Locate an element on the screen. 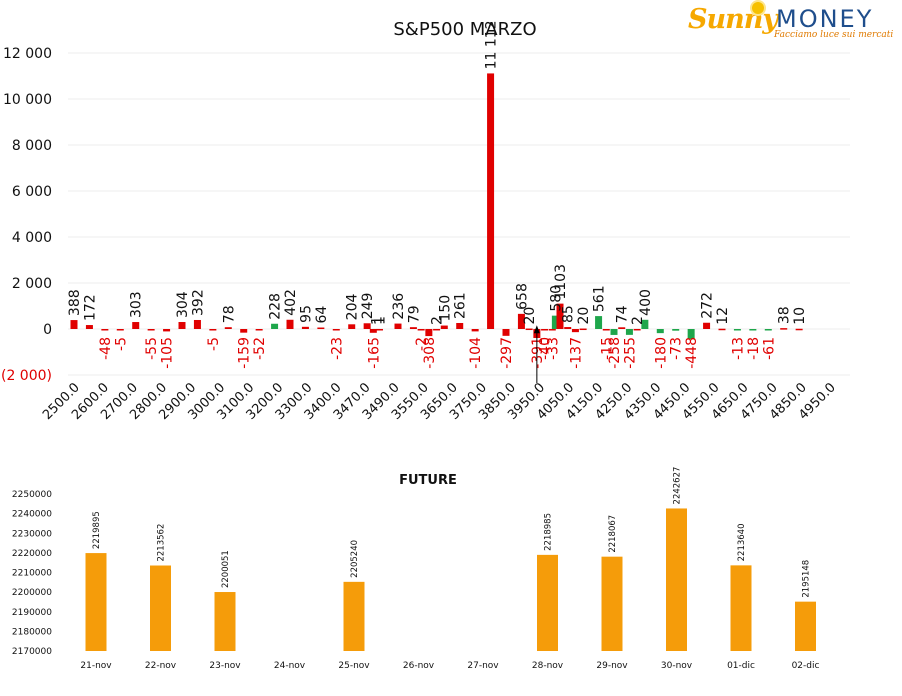  data-label: -13 is located at coordinates (738, 348).